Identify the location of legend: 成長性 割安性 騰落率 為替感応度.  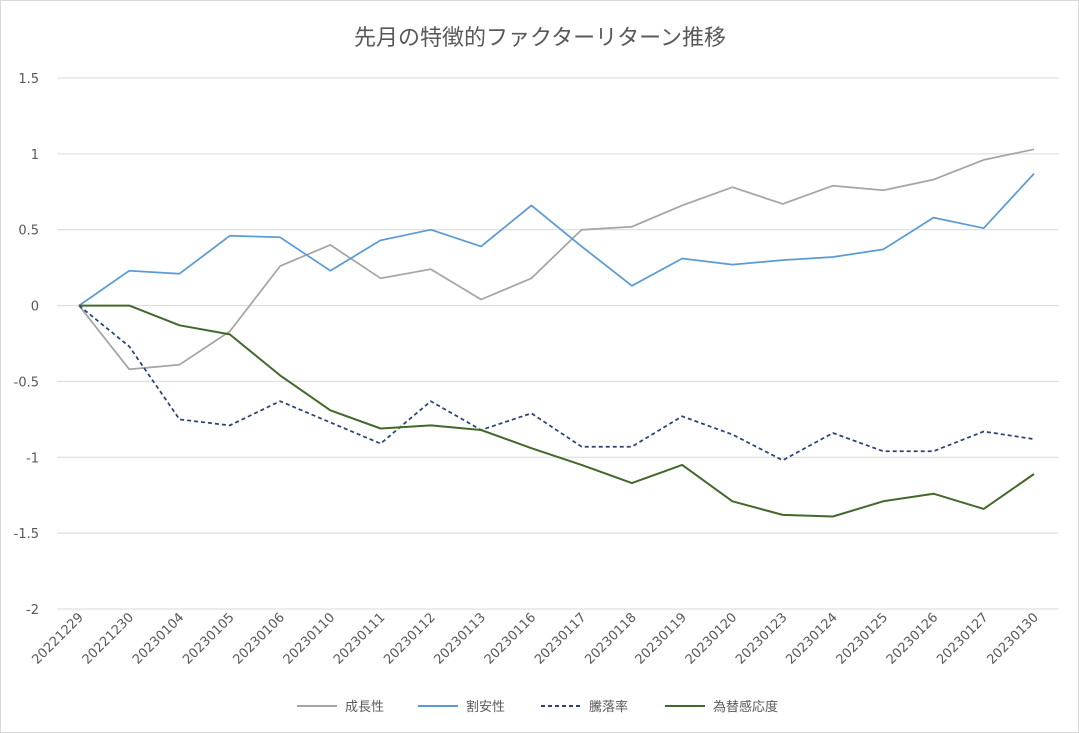
(537, 707).